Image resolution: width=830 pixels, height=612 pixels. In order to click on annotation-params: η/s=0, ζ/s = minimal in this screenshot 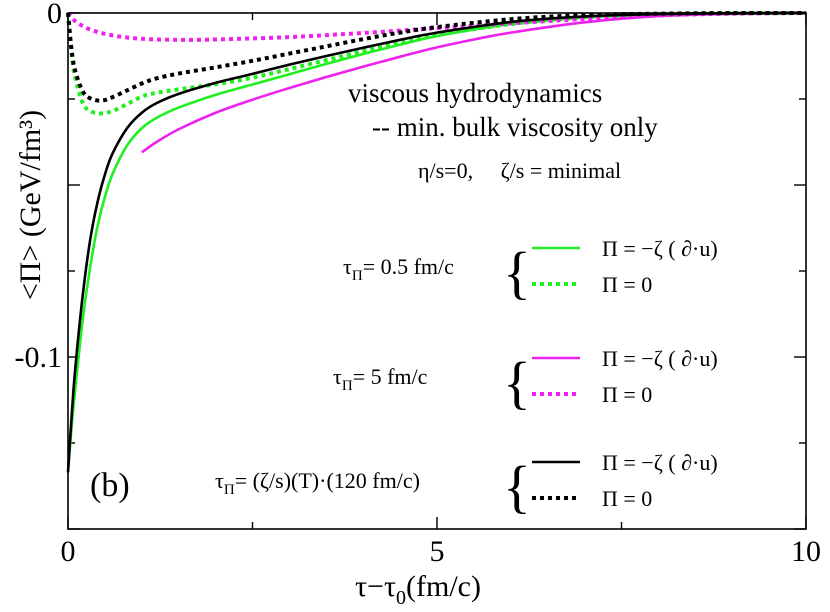, I will do `click(519, 170)`.